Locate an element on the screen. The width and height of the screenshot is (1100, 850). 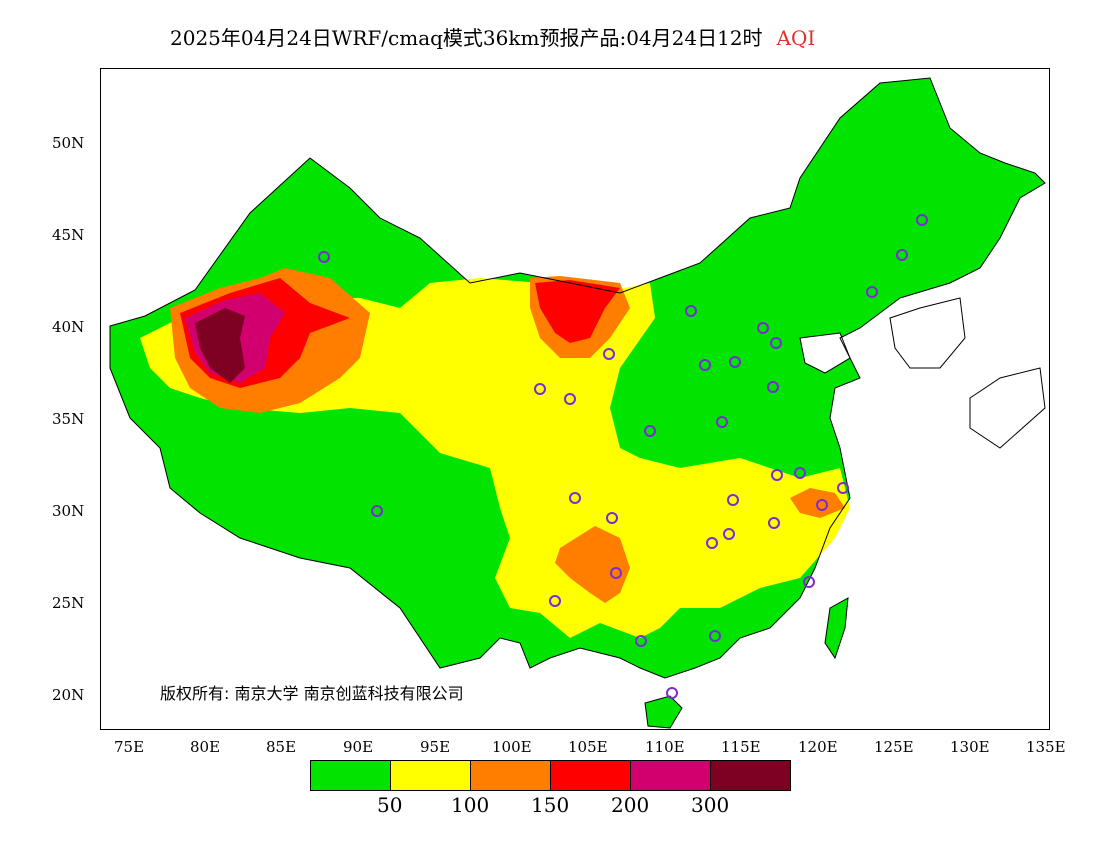
legend-label: 200 is located at coordinates (630, 805).